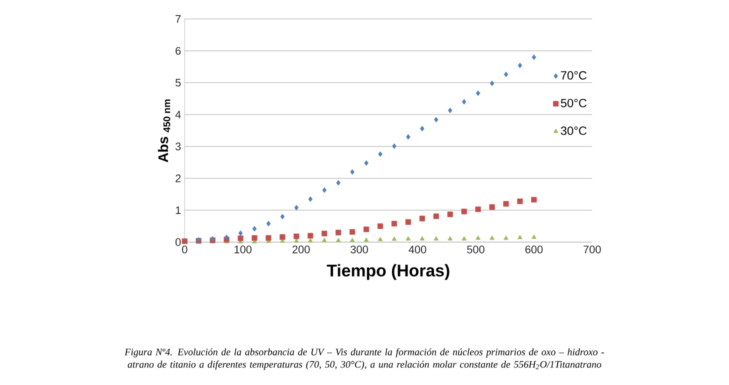  Describe the element at coordinates (178, 178) in the screenshot. I see `y-tick-label: 2` at that location.